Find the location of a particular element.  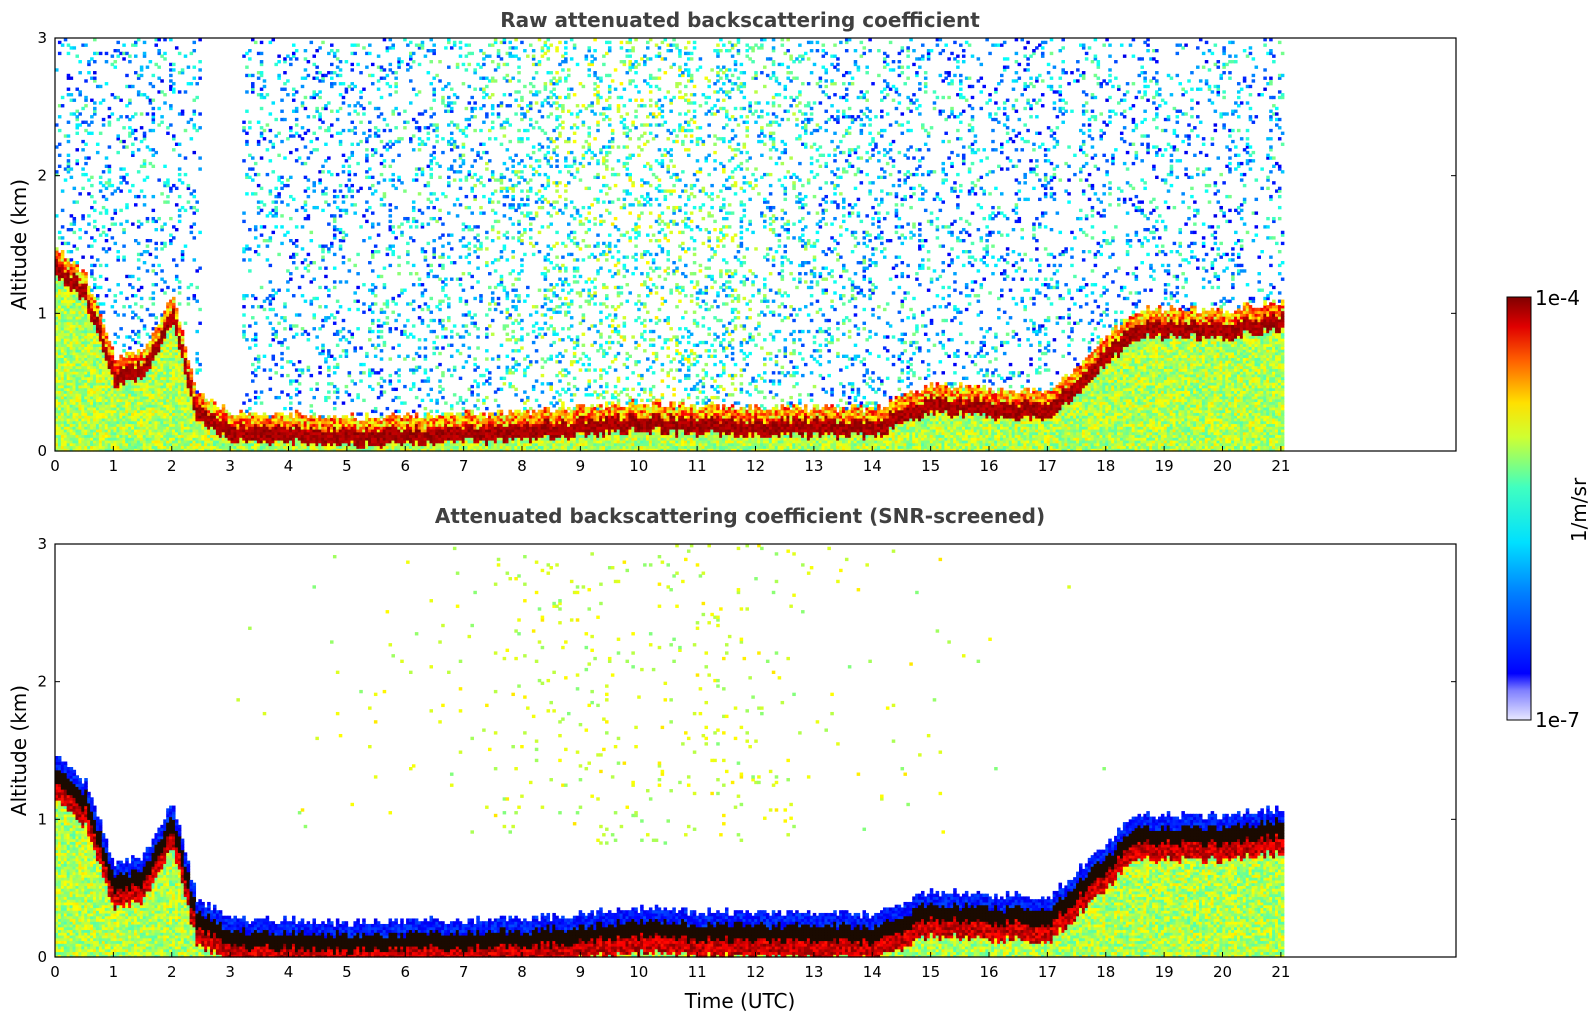

colorbar-min-label: 1e-7 is located at coordinates (1557, 720).